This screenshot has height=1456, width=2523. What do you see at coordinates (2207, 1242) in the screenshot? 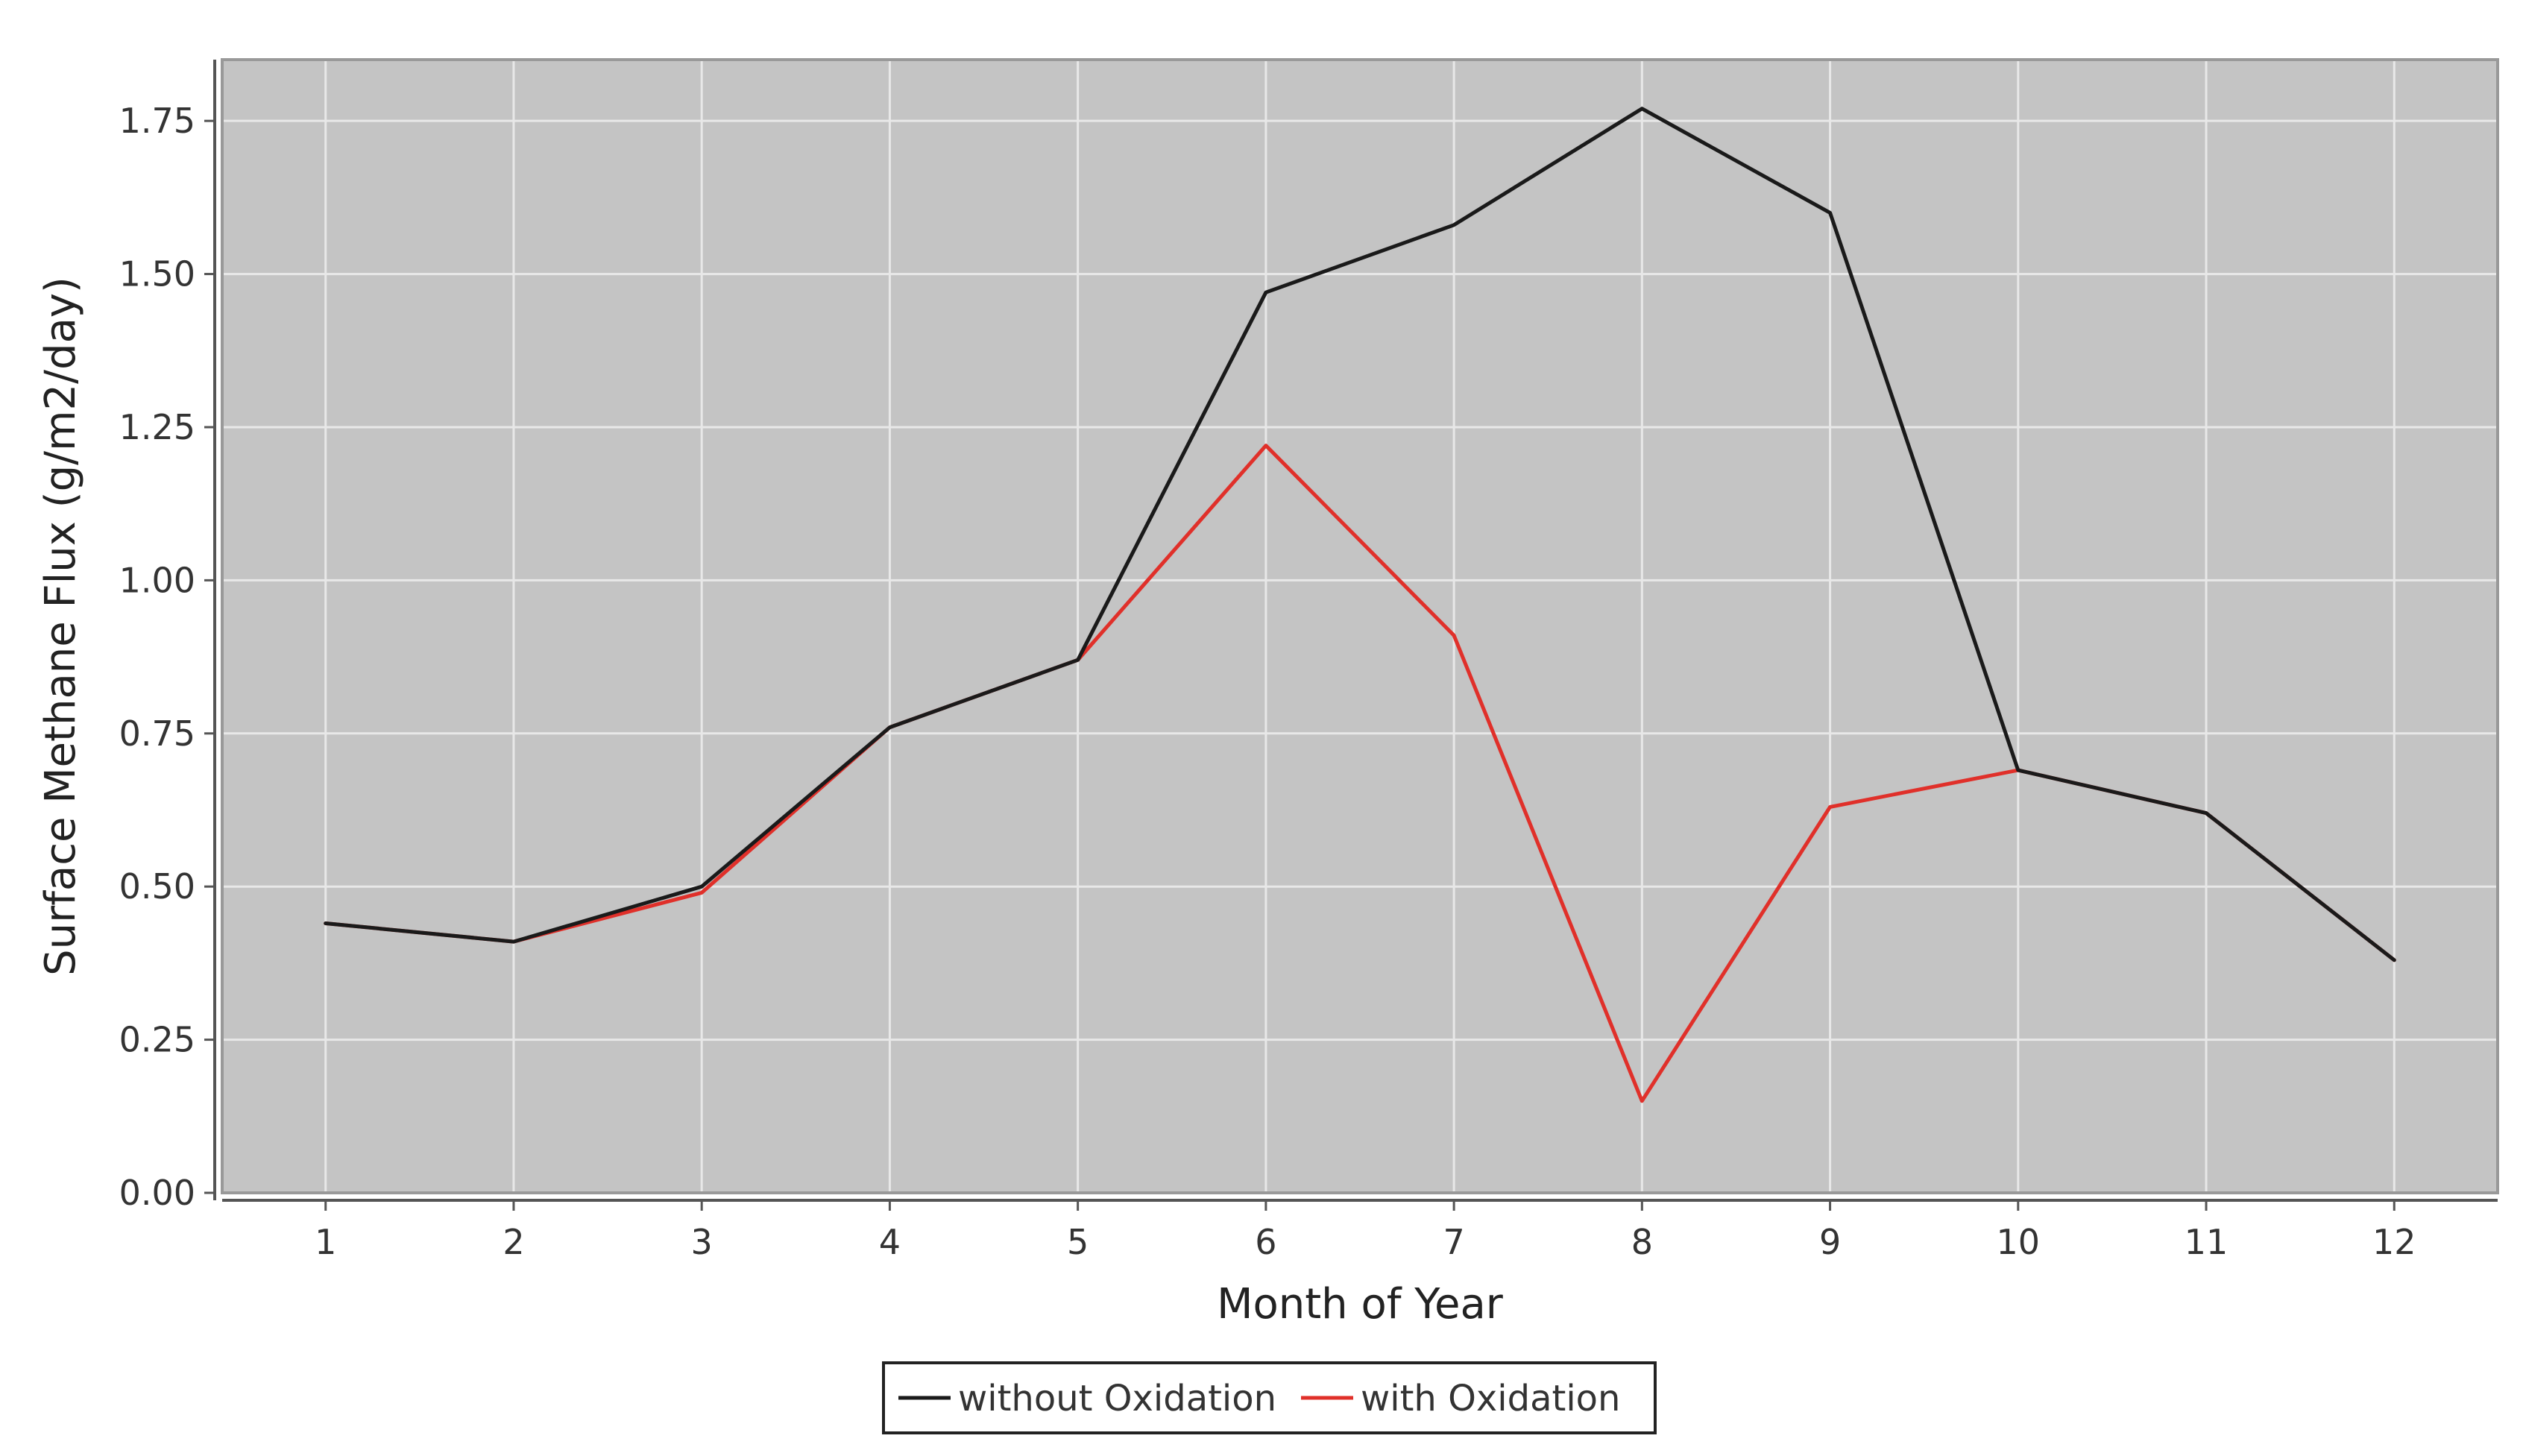
I see `x-tick-label: 11` at bounding box center [2207, 1242].